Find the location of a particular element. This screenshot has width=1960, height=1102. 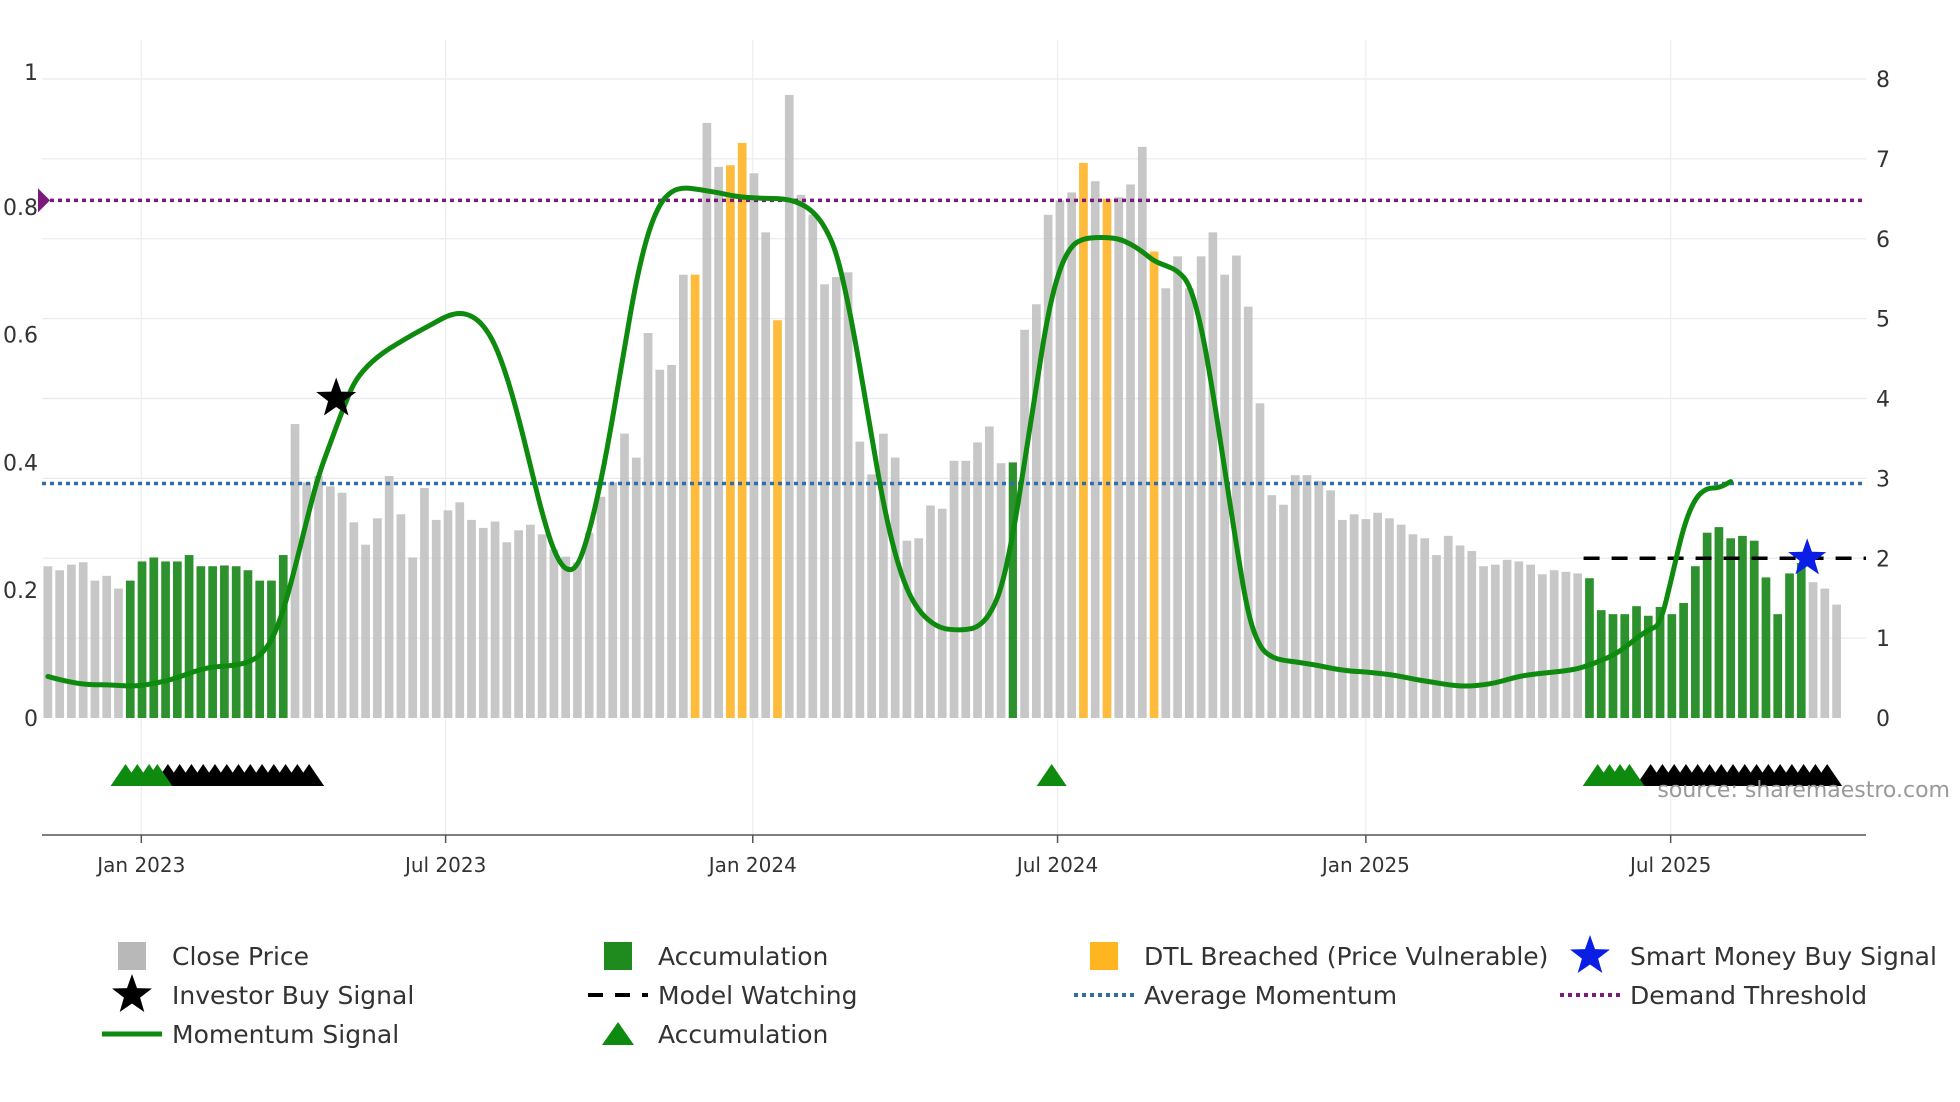

x-tick-label: Jul 2023 is located at coordinates (444, 865).